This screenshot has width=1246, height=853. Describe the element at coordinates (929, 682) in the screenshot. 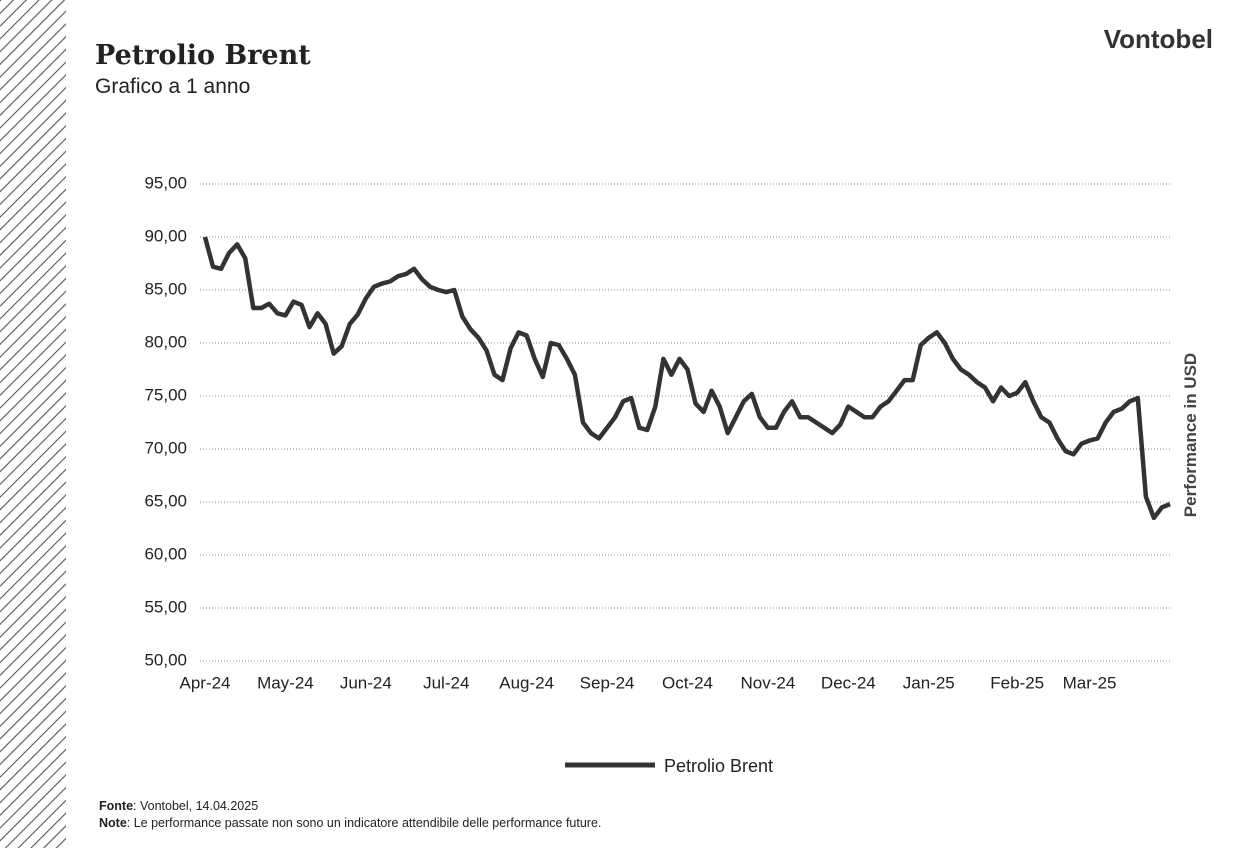

I see `x-tick-label: Jan-25` at that location.